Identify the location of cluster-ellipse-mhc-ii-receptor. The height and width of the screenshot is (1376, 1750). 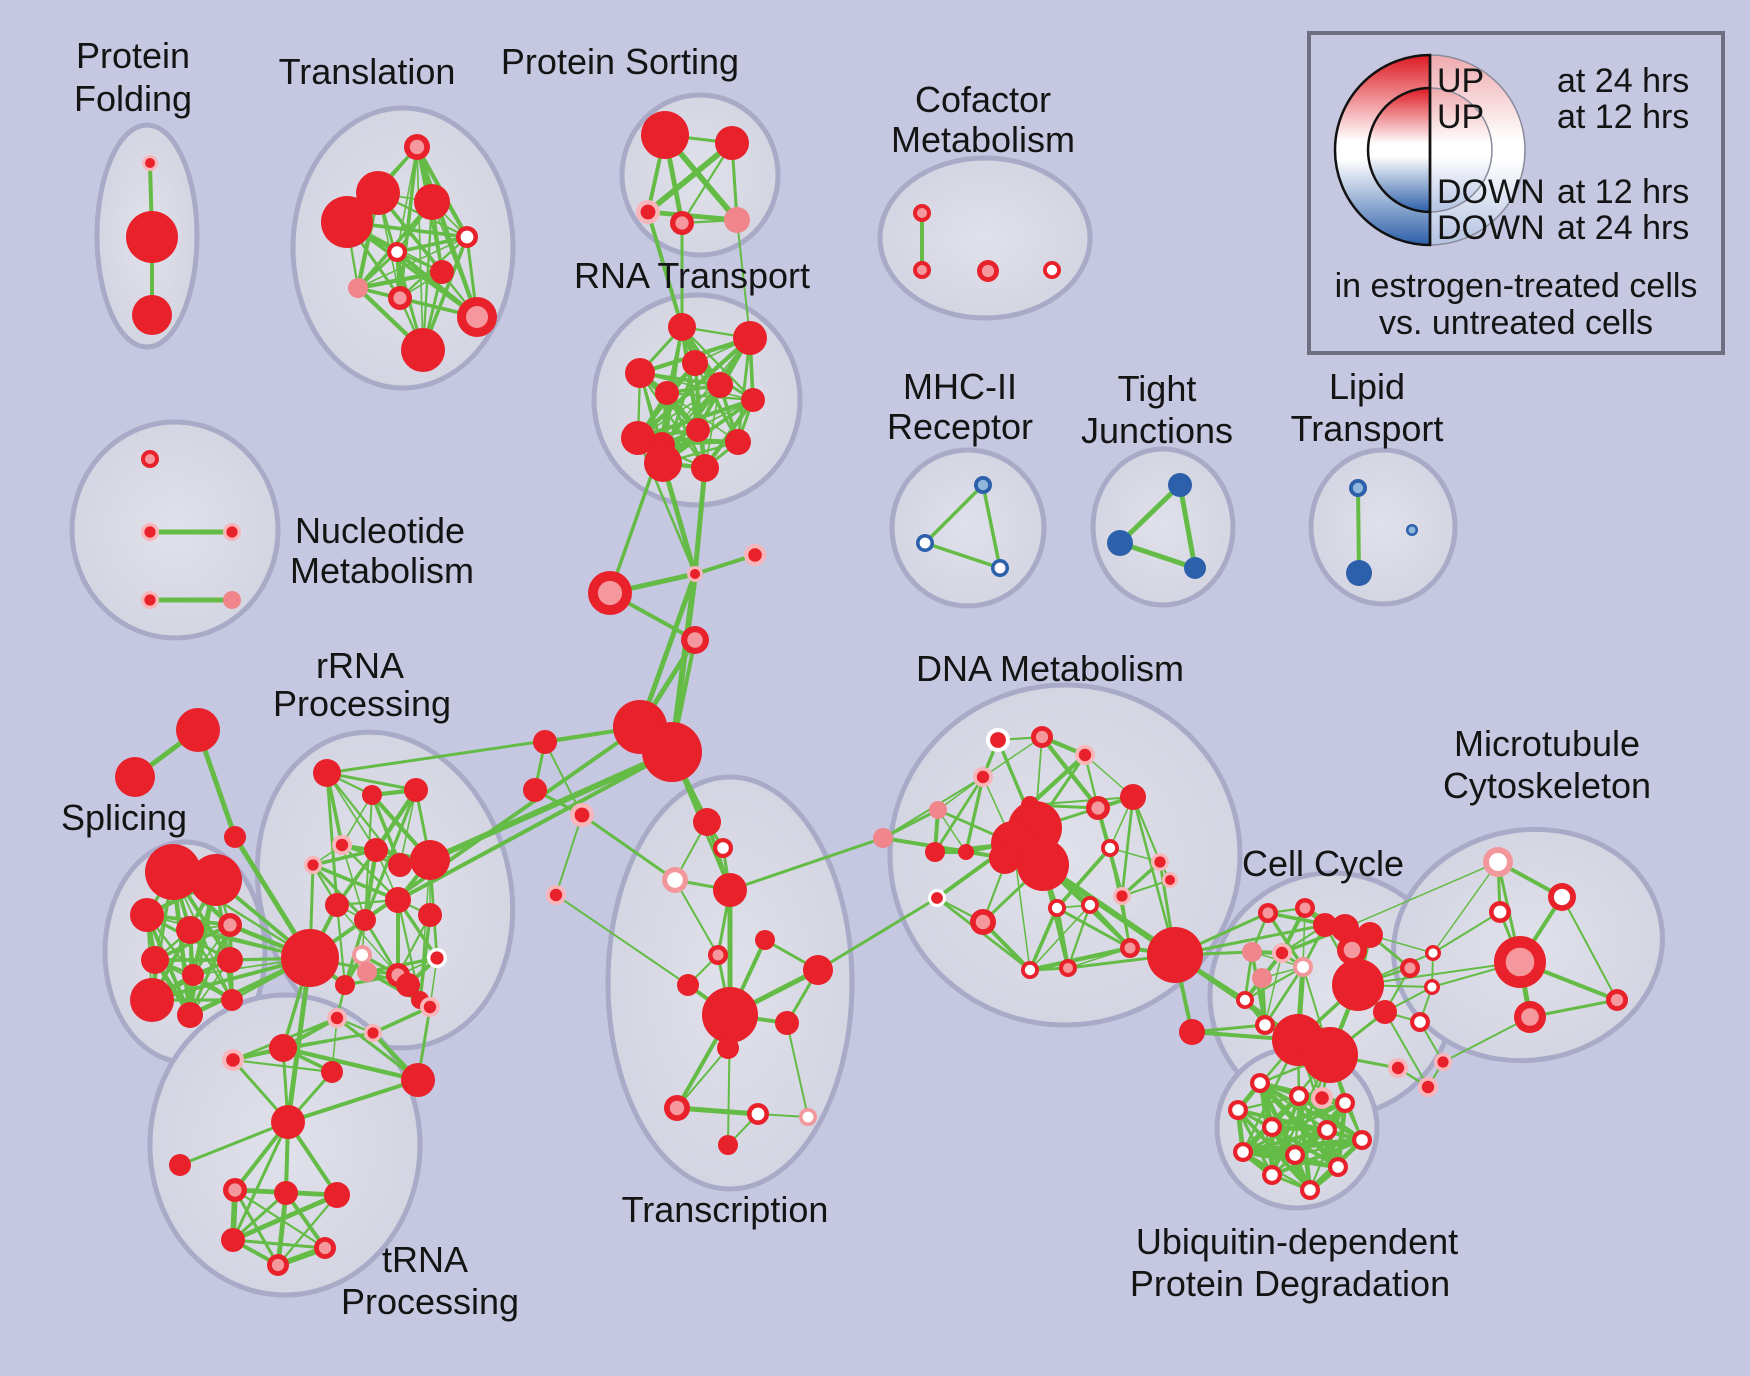
(968, 528).